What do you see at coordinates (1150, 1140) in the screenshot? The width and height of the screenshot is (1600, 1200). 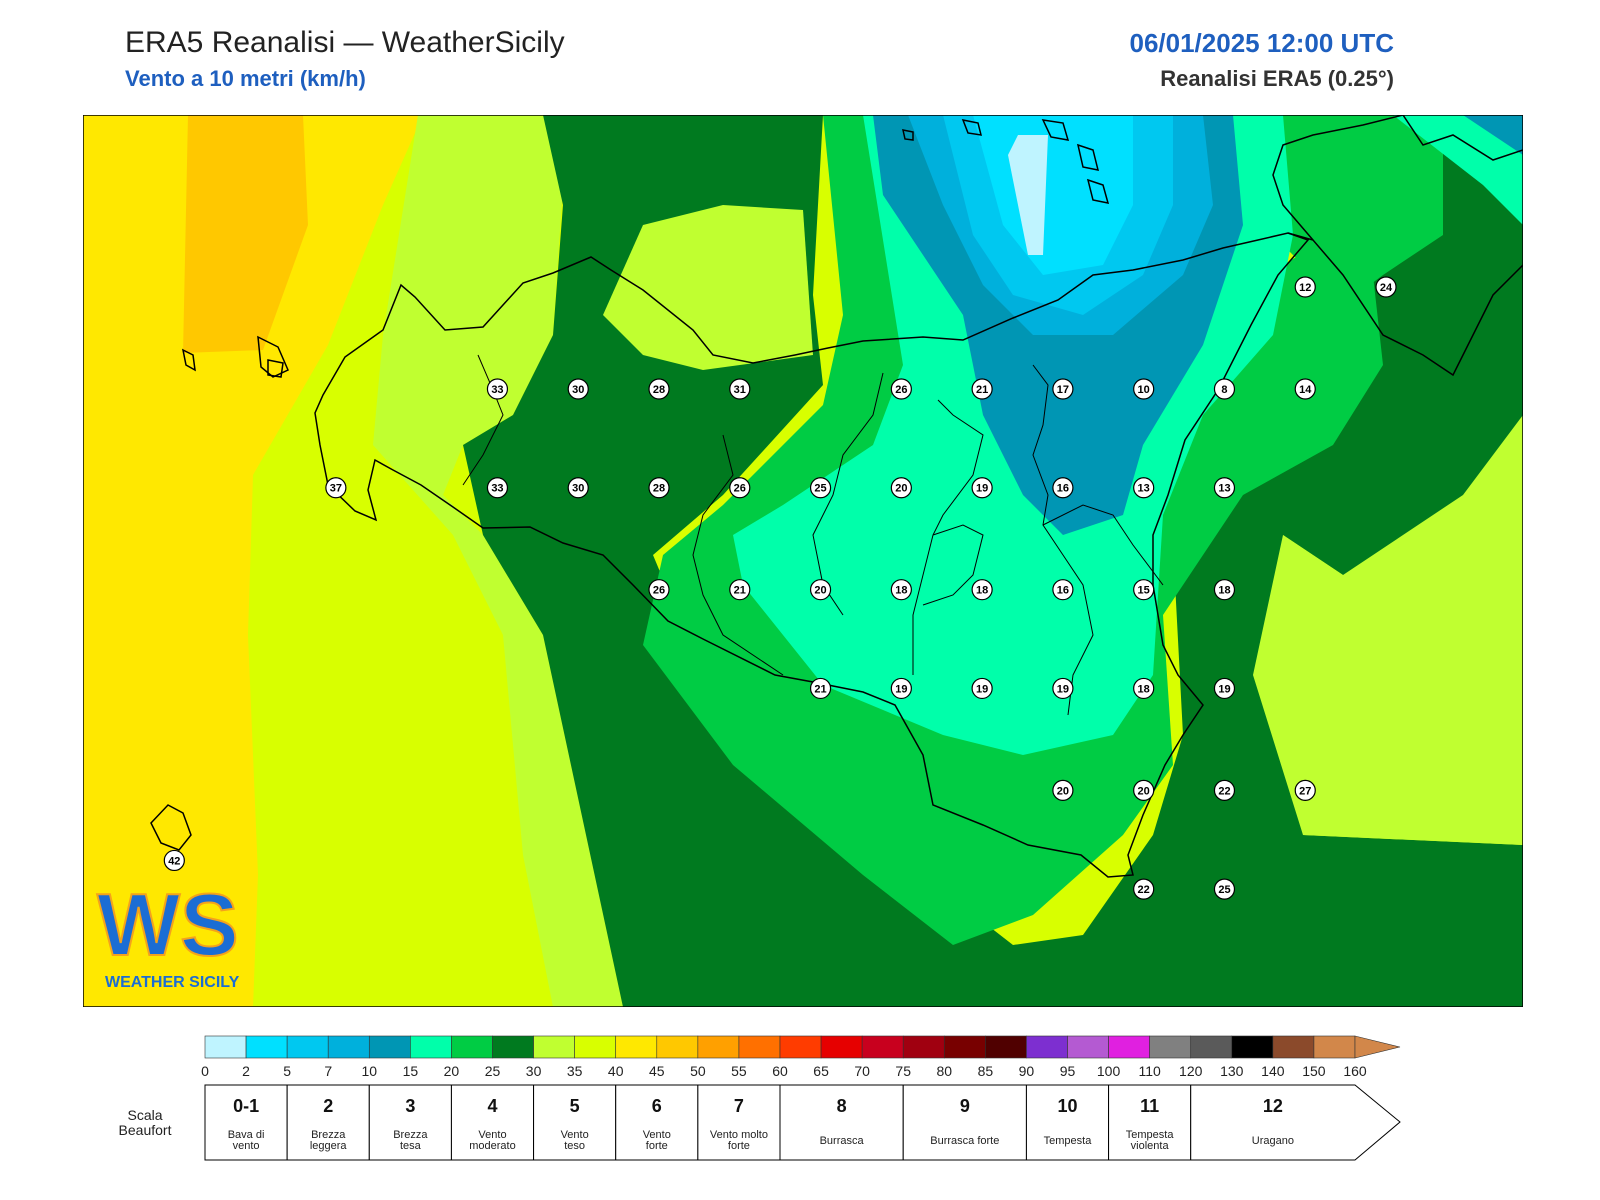 I see `beaufort-name: Tempesta violenta` at bounding box center [1150, 1140].